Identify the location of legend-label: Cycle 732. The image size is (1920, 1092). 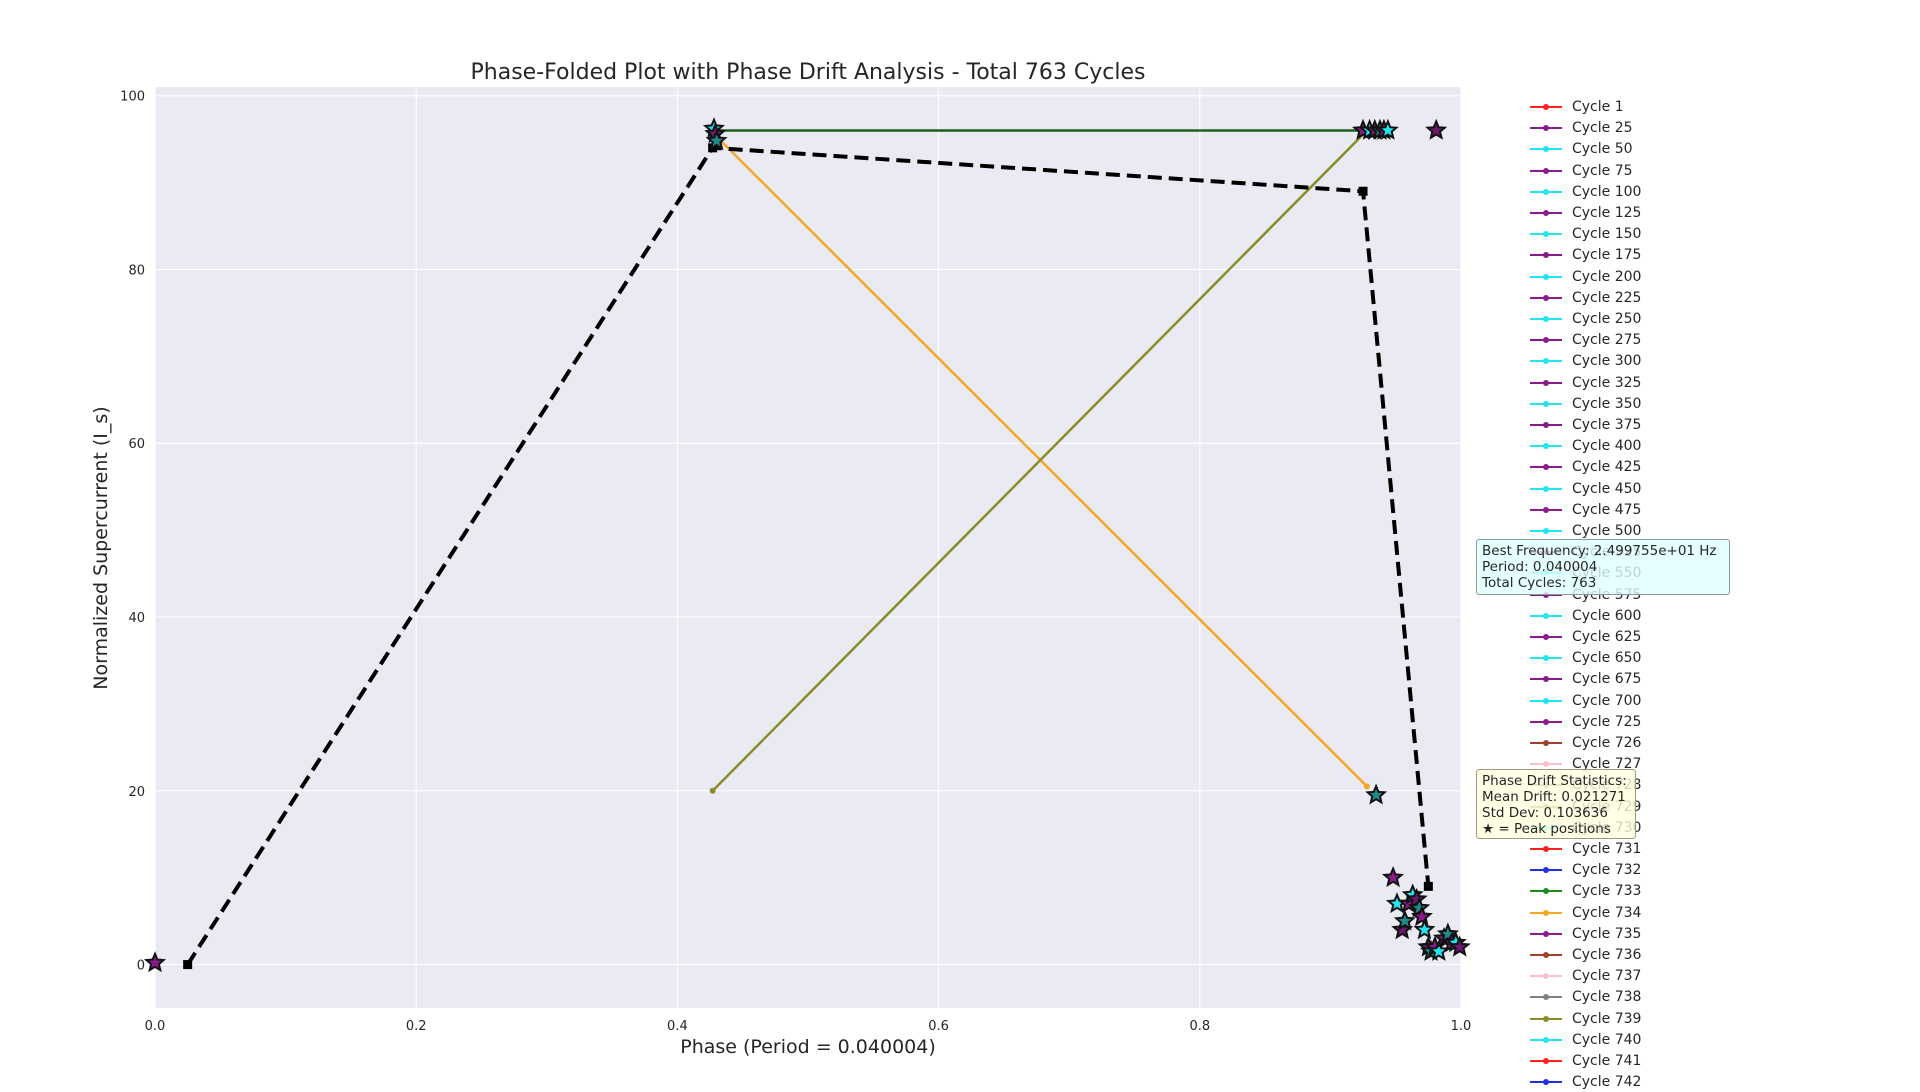
(1607, 870).